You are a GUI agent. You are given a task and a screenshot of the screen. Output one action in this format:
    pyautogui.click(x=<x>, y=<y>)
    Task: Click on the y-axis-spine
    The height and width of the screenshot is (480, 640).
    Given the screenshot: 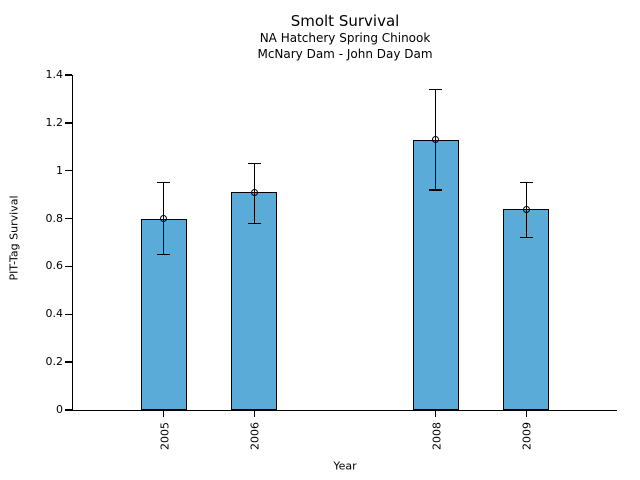 What is the action you would take?
    pyautogui.click(x=73, y=242)
    